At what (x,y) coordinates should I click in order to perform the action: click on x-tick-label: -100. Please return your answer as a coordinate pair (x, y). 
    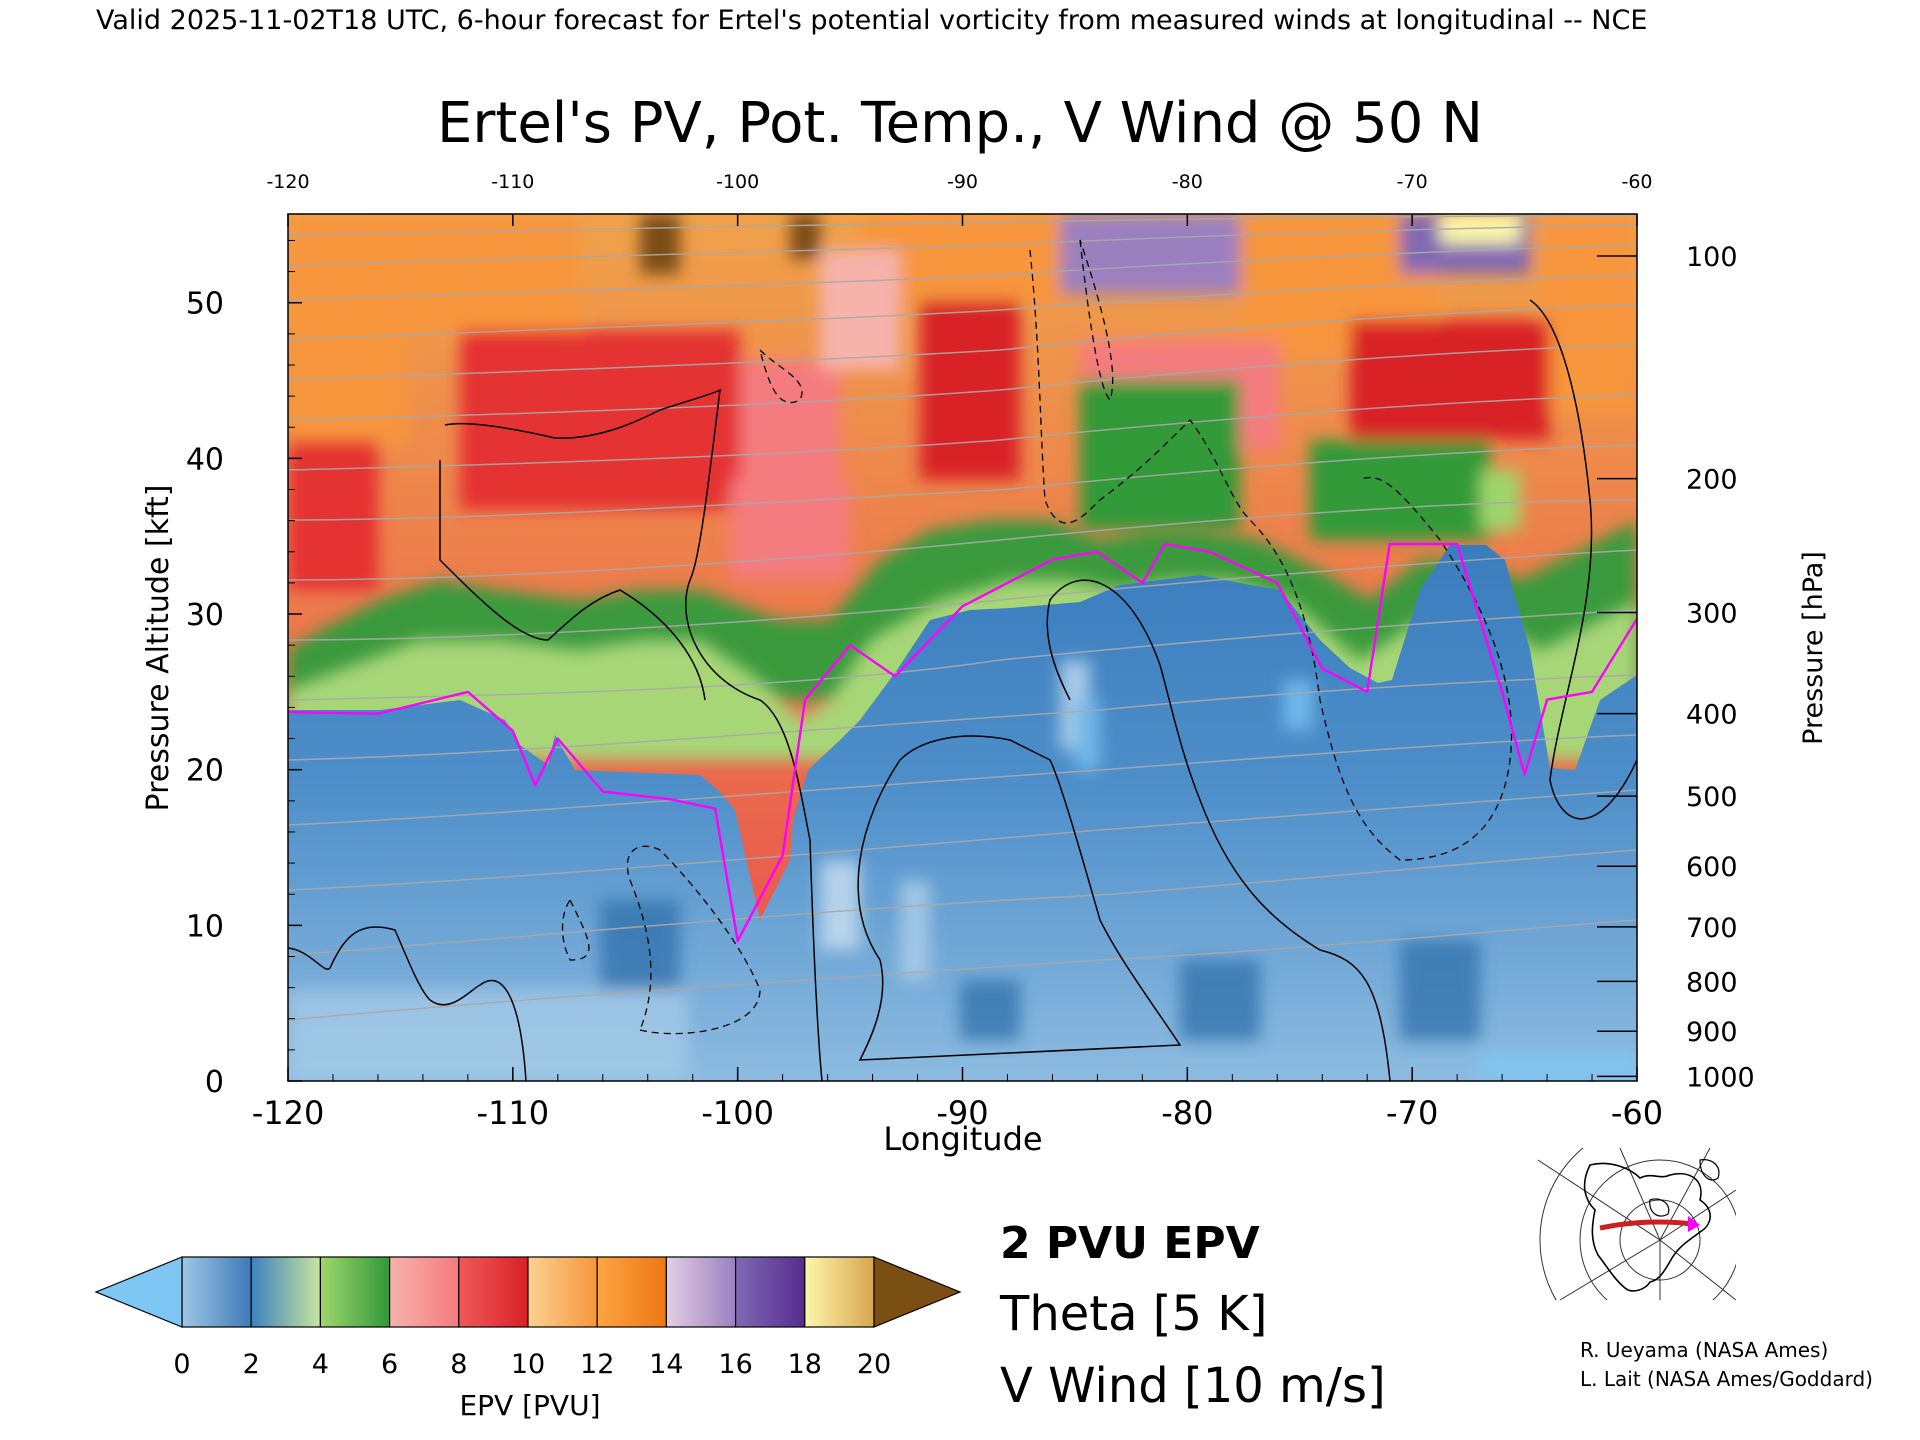
    Looking at the image, I should click on (737, 1113).